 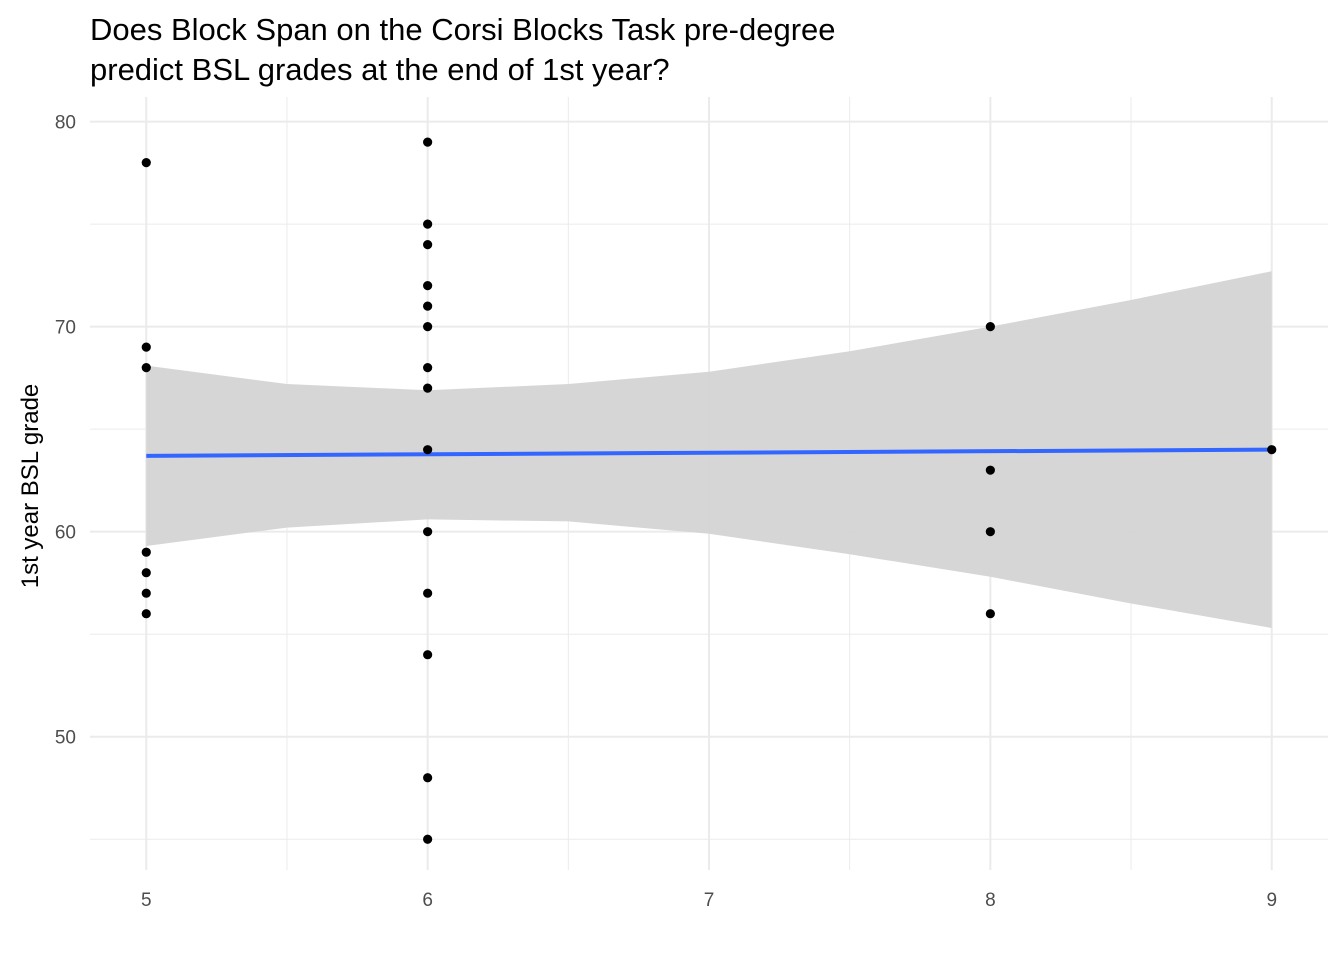 What do you see at coordinates (65, 533) in the screenshot?
I see `y-tick-label: 60` at bounding box center [65, 533].